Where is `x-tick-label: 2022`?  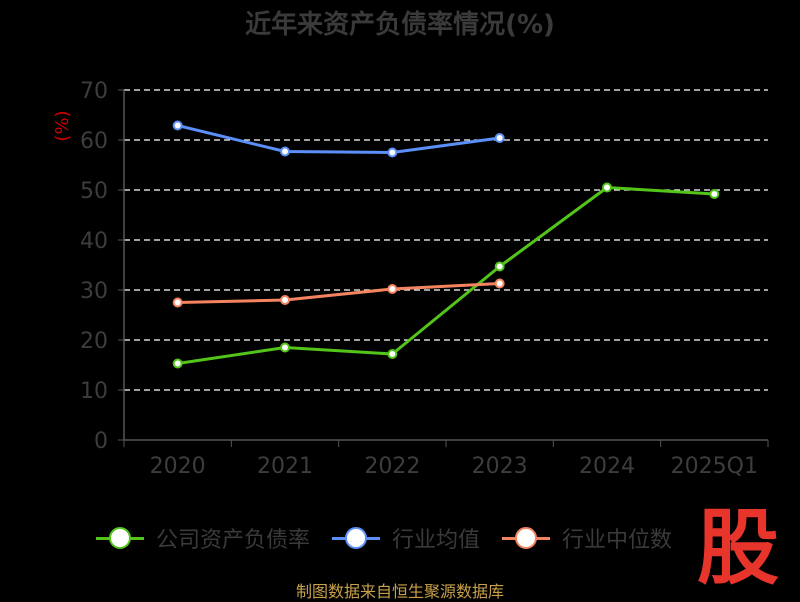 x-tick-label: 2022 is located at coordinates (392, 466).